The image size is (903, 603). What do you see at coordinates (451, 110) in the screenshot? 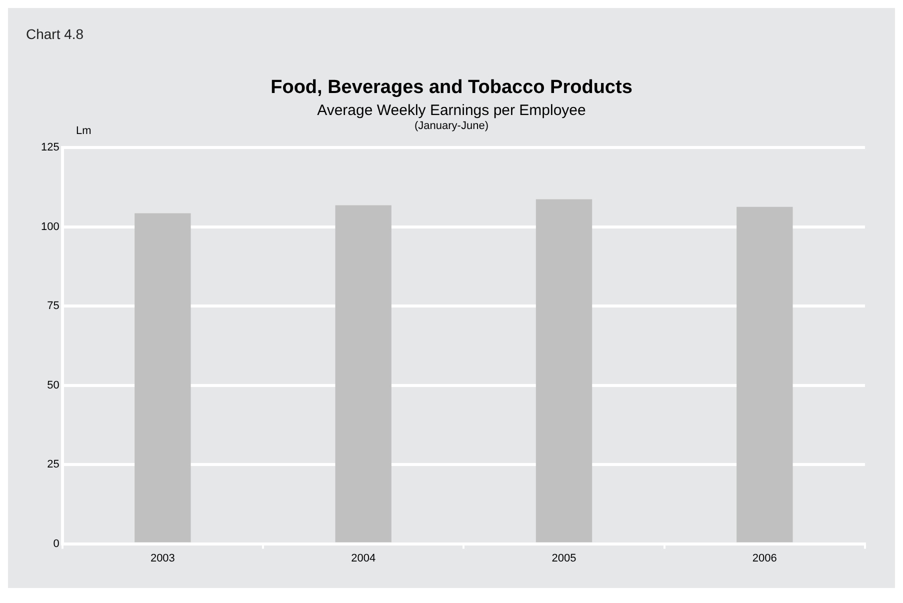
I see `chart-subtitle: Average Weekly Earnings per Employee` at bounding box center [451, 110].